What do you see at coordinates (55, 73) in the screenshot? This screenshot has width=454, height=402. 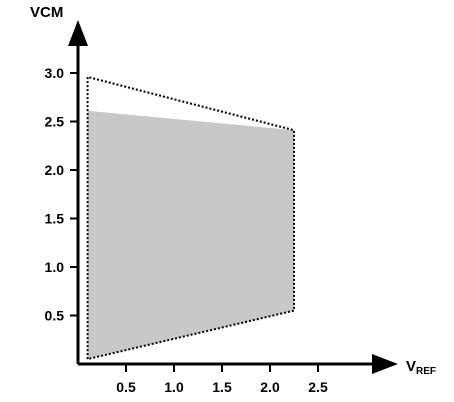 I see `y-tick-label: 3.0` at bounding box center [55, 73].